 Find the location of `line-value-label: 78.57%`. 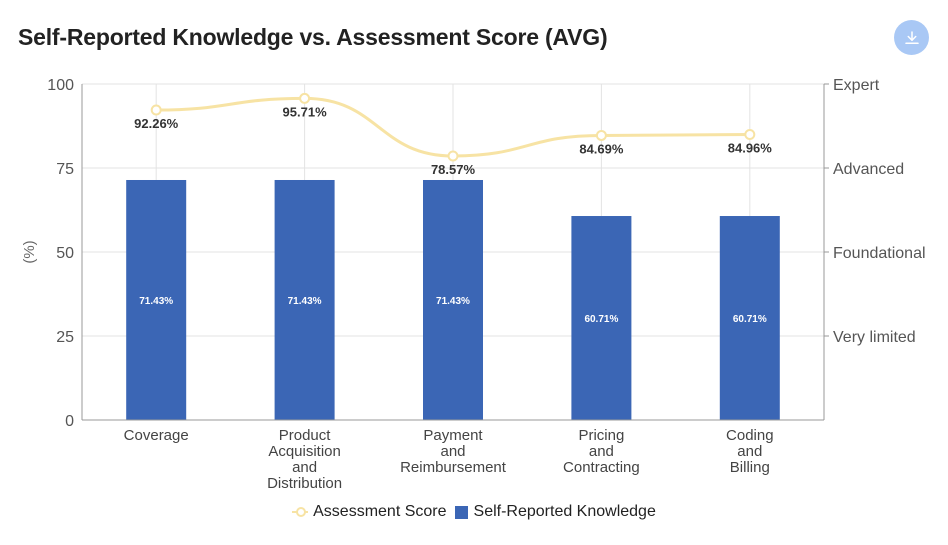

line-value-label: 78.57% is located at coordinates (453, 169).